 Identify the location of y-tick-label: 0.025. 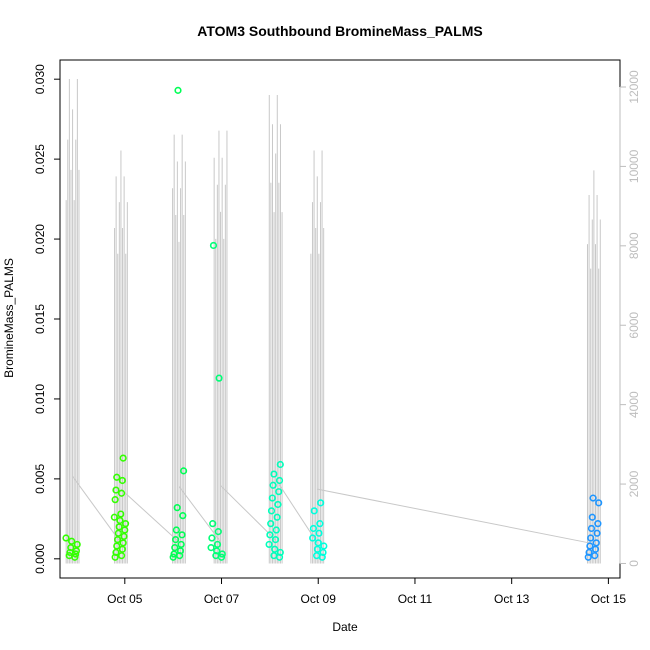
(40, 159).